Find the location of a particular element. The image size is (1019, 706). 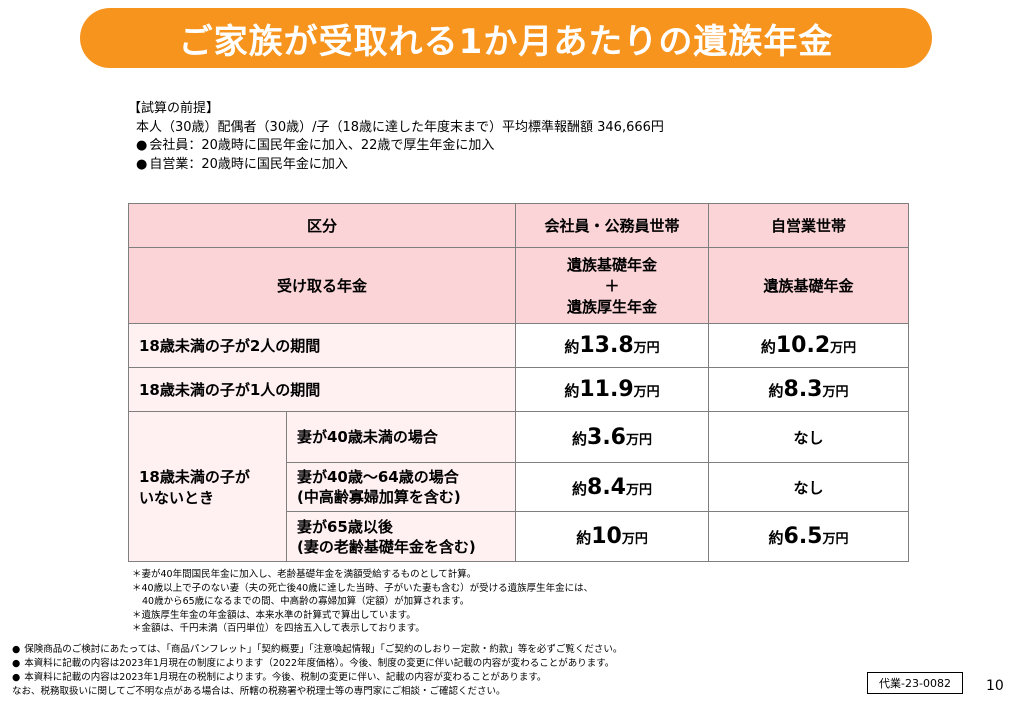

row-label: 18歳未満の子が2人の期間 is located at coordinates (322, 345).